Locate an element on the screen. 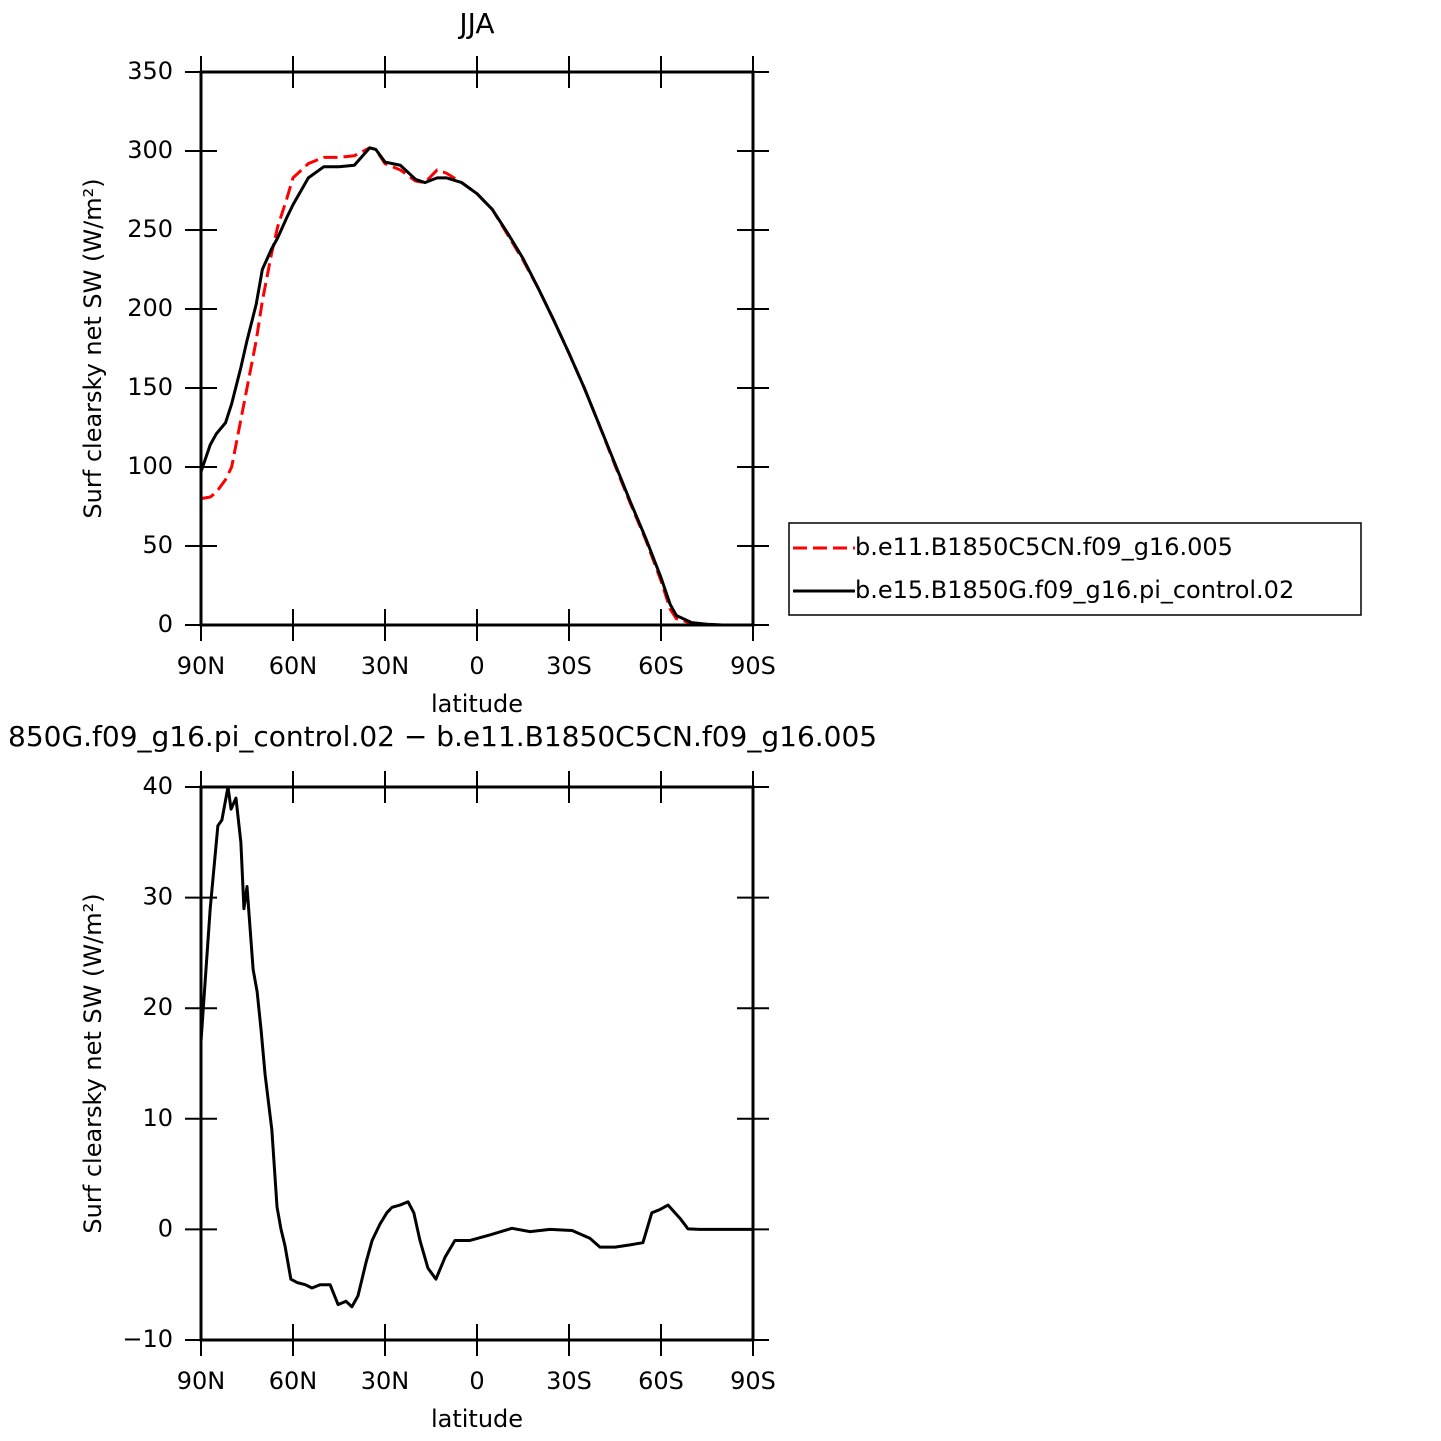  y-tick-label: 10 is located at coordinates (157, 1118).